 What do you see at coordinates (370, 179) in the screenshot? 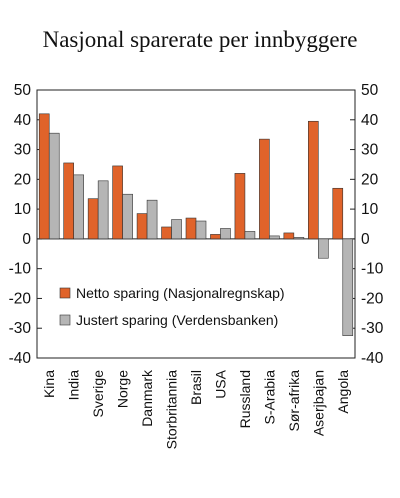
I see `y-tick-label-right: 20` at bounding box center [370, 179].